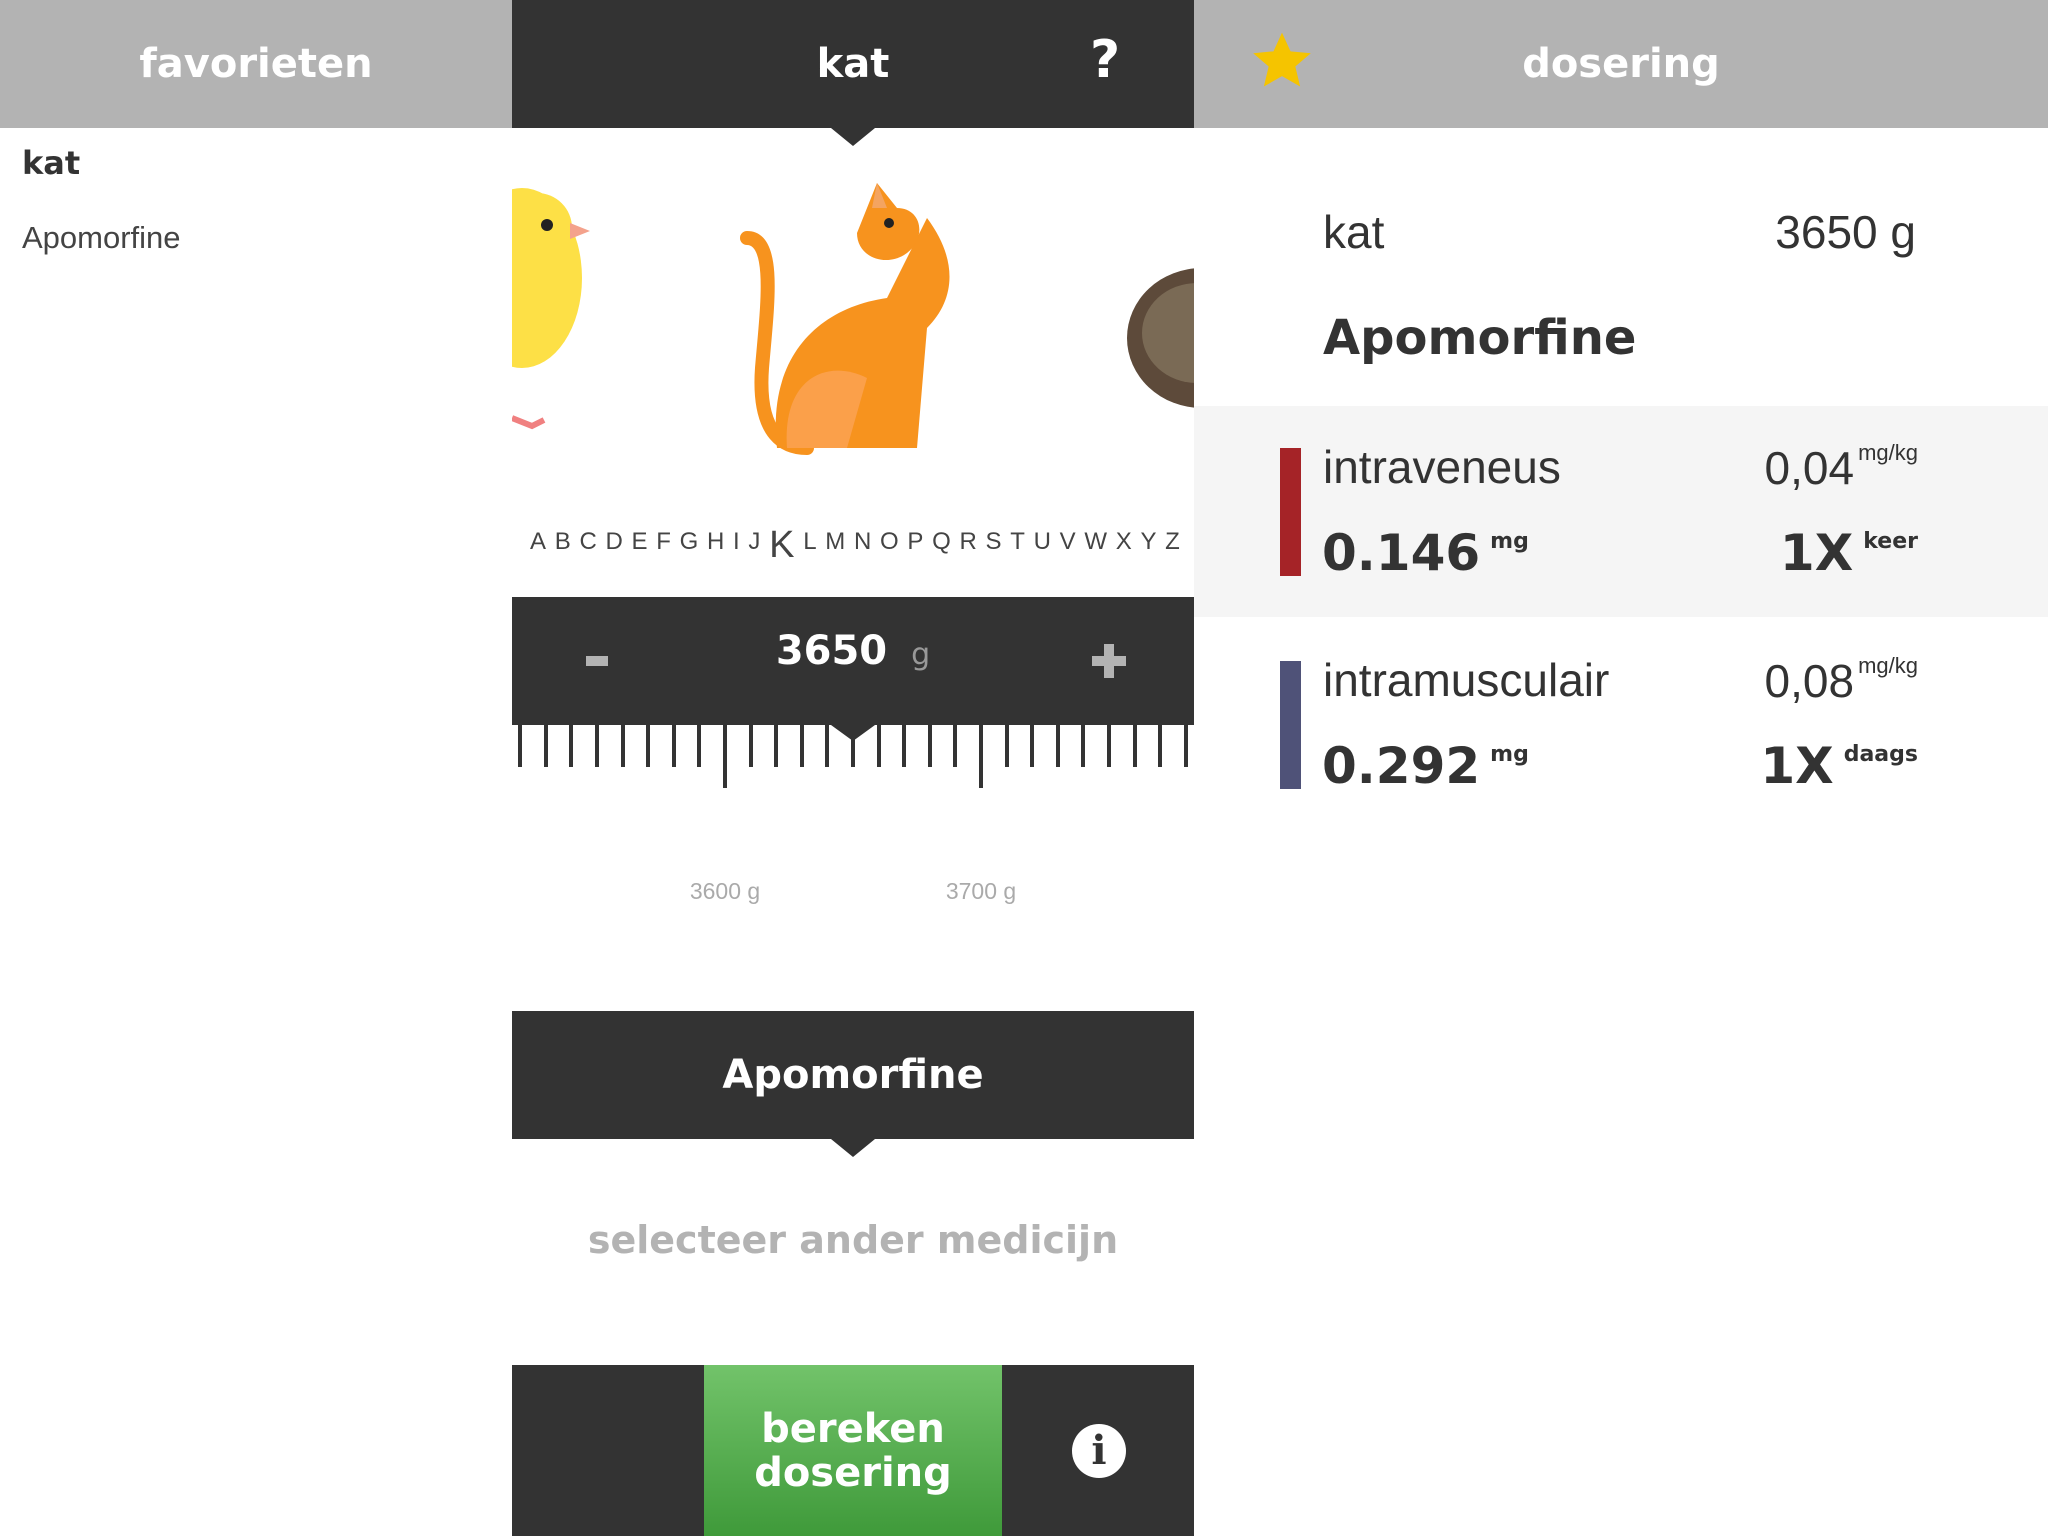 This screenshot has width=2048, height=1536. What do you see at coordinates (1017, 541) in the screenshot?
I see `alphabet-letter: T` at bounding box center [1017, 541].